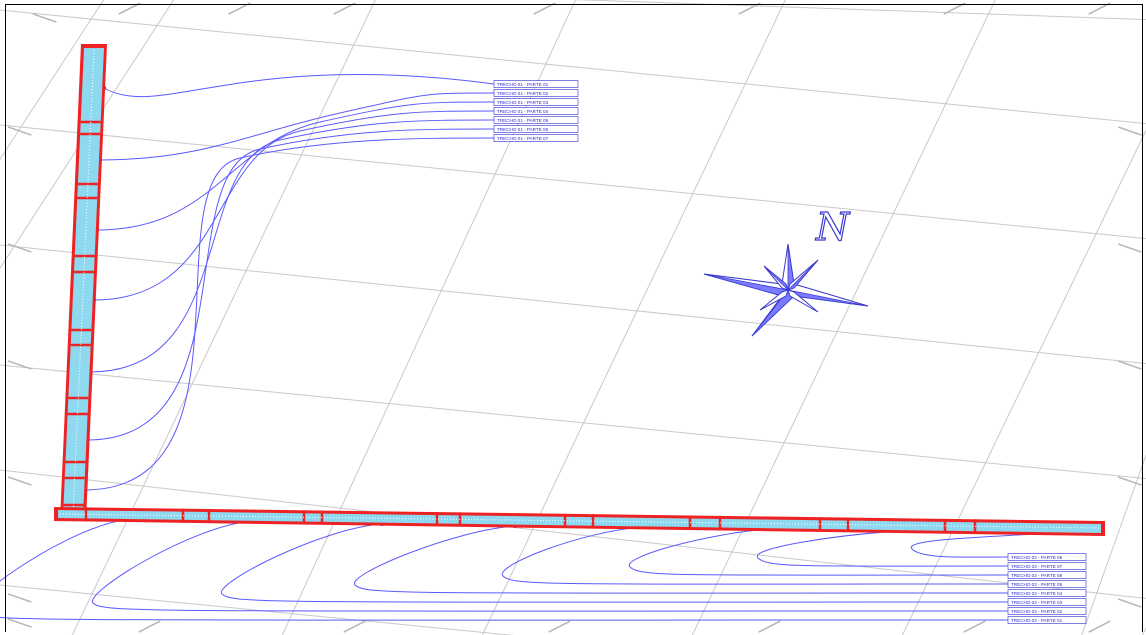  What do you see at coordinates (523, 120) in the screenshot?
I see `segment-label: TRECHO 01 - PARTE 05` at bounding box center [523, 120].